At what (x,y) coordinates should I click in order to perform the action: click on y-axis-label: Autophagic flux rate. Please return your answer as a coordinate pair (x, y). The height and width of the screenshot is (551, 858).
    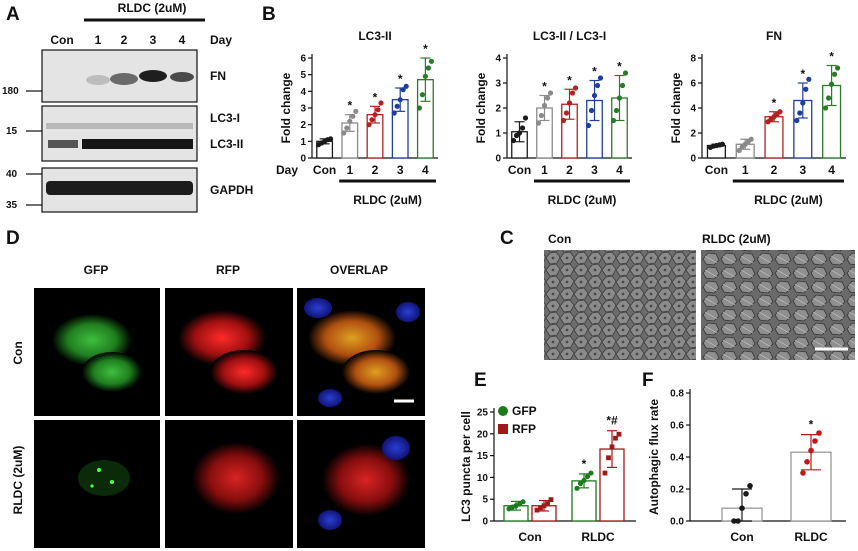
    Looking at the image, I should click on (654, 457).